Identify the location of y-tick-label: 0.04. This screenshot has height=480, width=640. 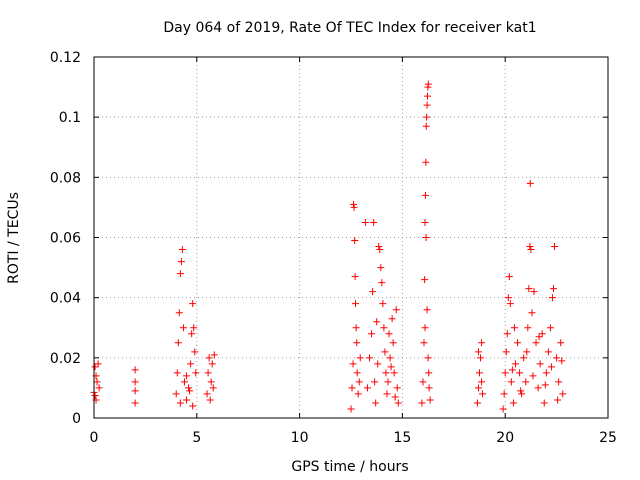
(65, 299).